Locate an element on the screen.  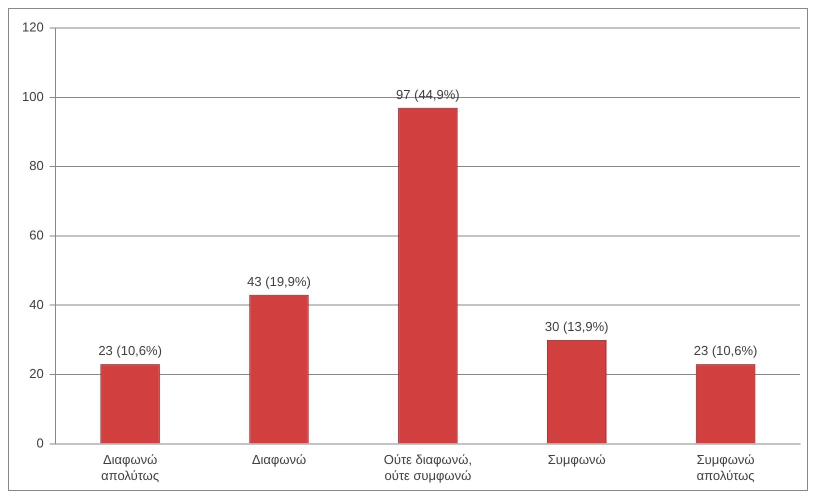
y-tick-label: 80 is located at coordinates (36, 166).